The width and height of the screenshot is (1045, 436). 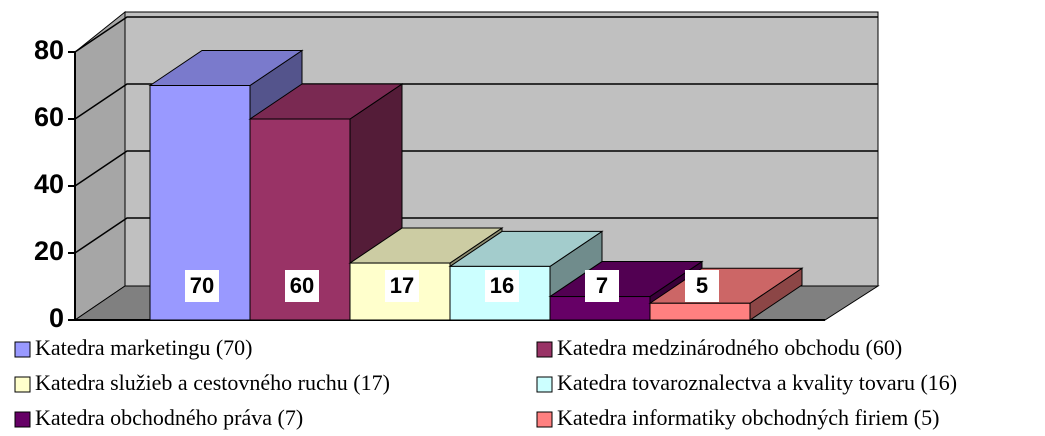 What do you see at coordinates (729, 347) in the screenshot?
I see `legend-label: Katedra medzinárodného obchodu (60)` at bounding box center [729, 347].